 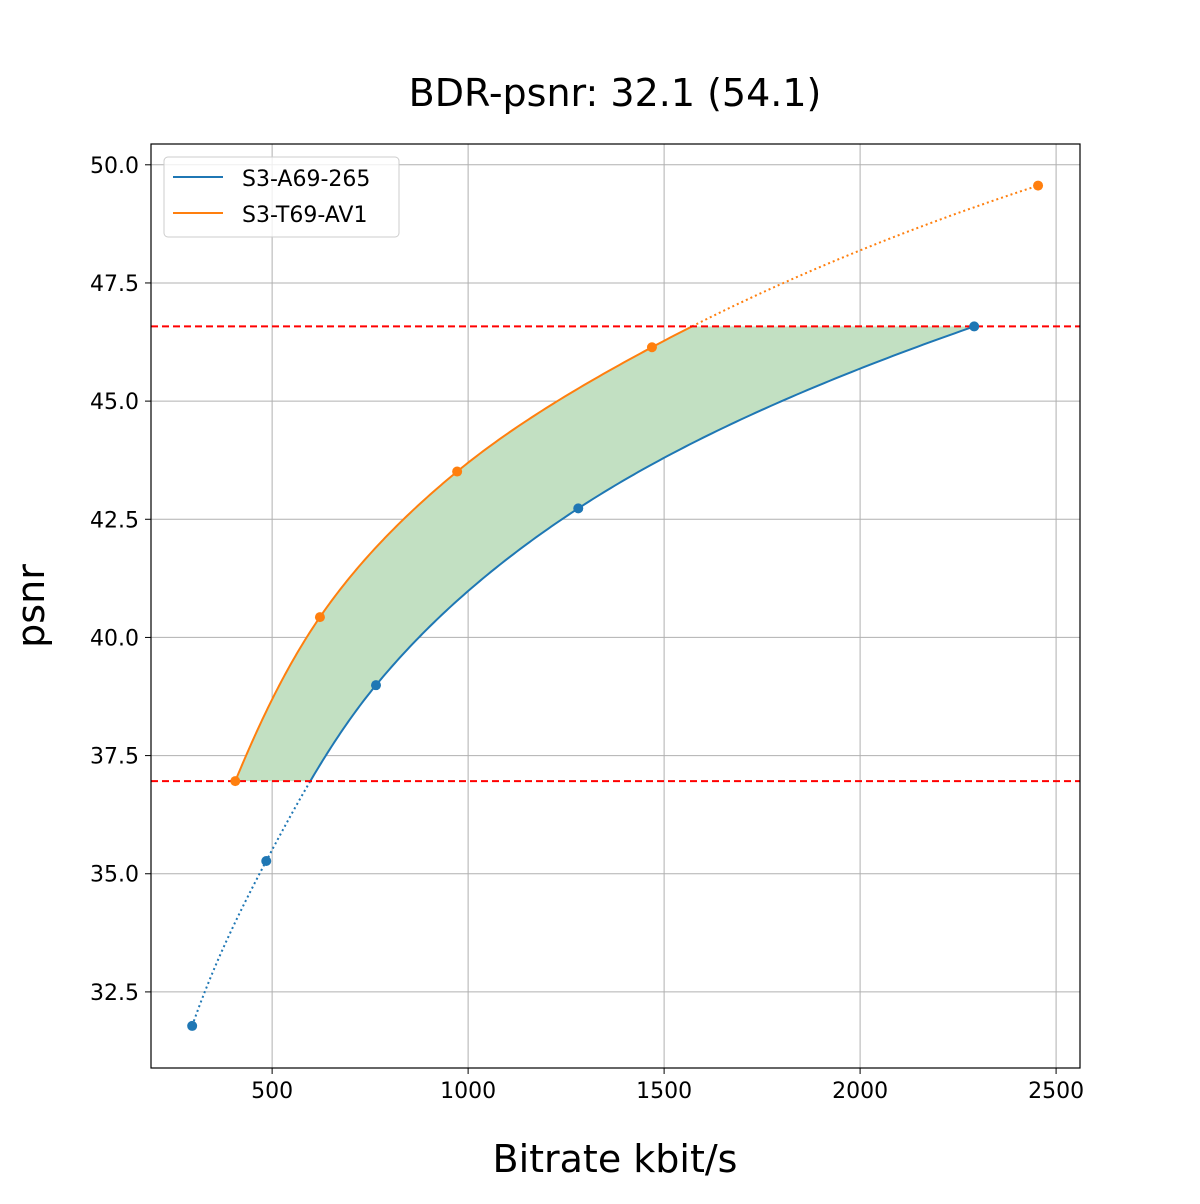 I want to click on y-tick-label: 45.0, so click(x=114, y=402).